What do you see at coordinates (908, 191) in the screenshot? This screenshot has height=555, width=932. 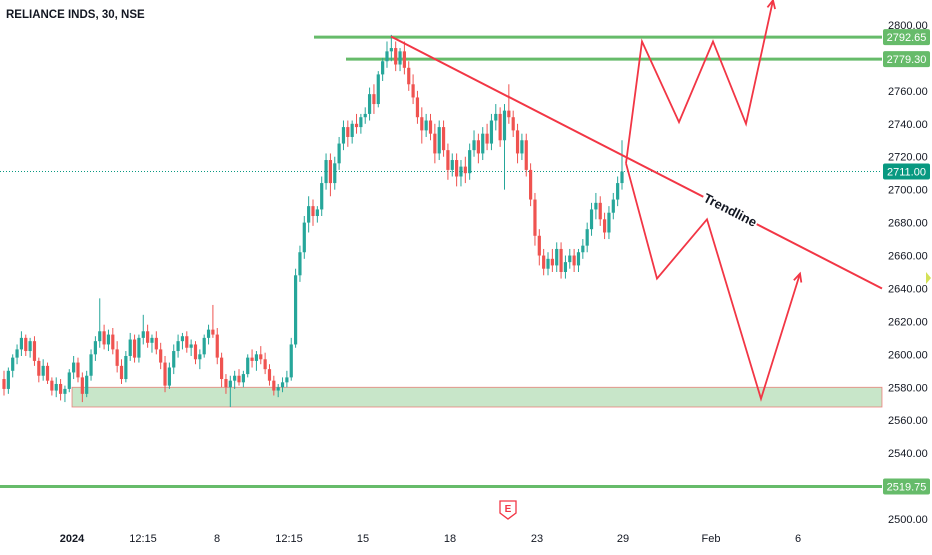 I see `y-axis-tick-label: 2700.00` at bounding box center [908, 191].